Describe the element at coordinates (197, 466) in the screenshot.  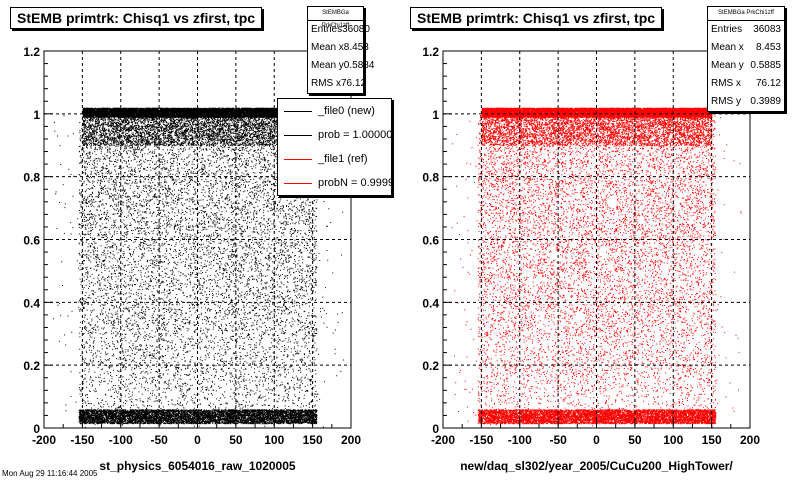
I see `x-axis-label: st_physics_6054016_raw_1020005` at that location.